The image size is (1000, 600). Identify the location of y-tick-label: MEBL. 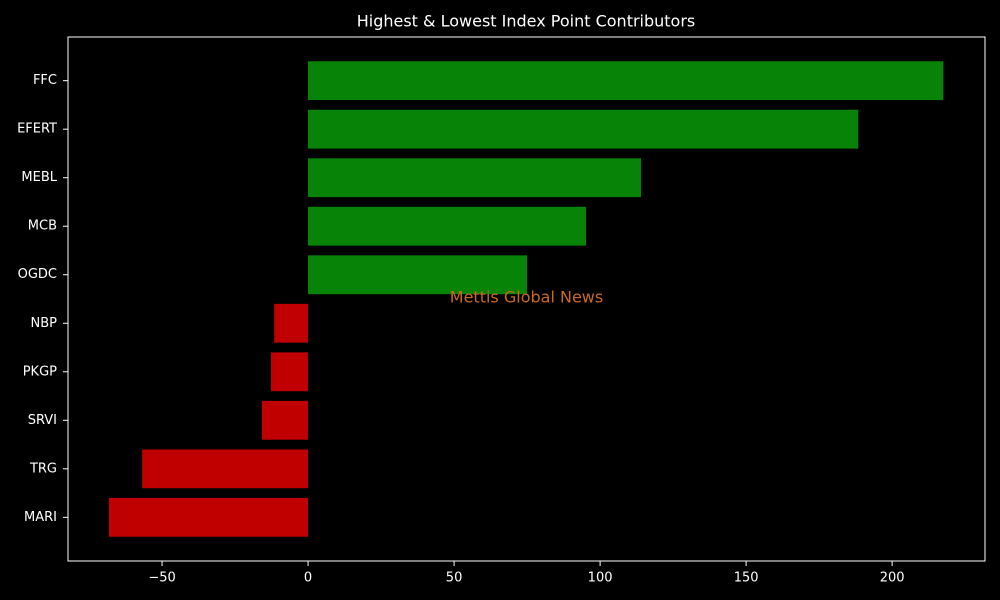
(39, 177).